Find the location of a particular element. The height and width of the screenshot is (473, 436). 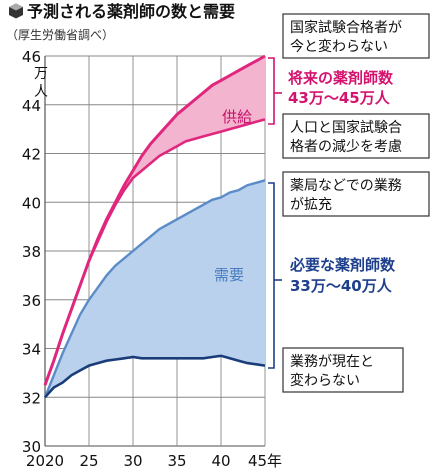

y-unit-label: 万 人 is located at coordinates (43, 83).